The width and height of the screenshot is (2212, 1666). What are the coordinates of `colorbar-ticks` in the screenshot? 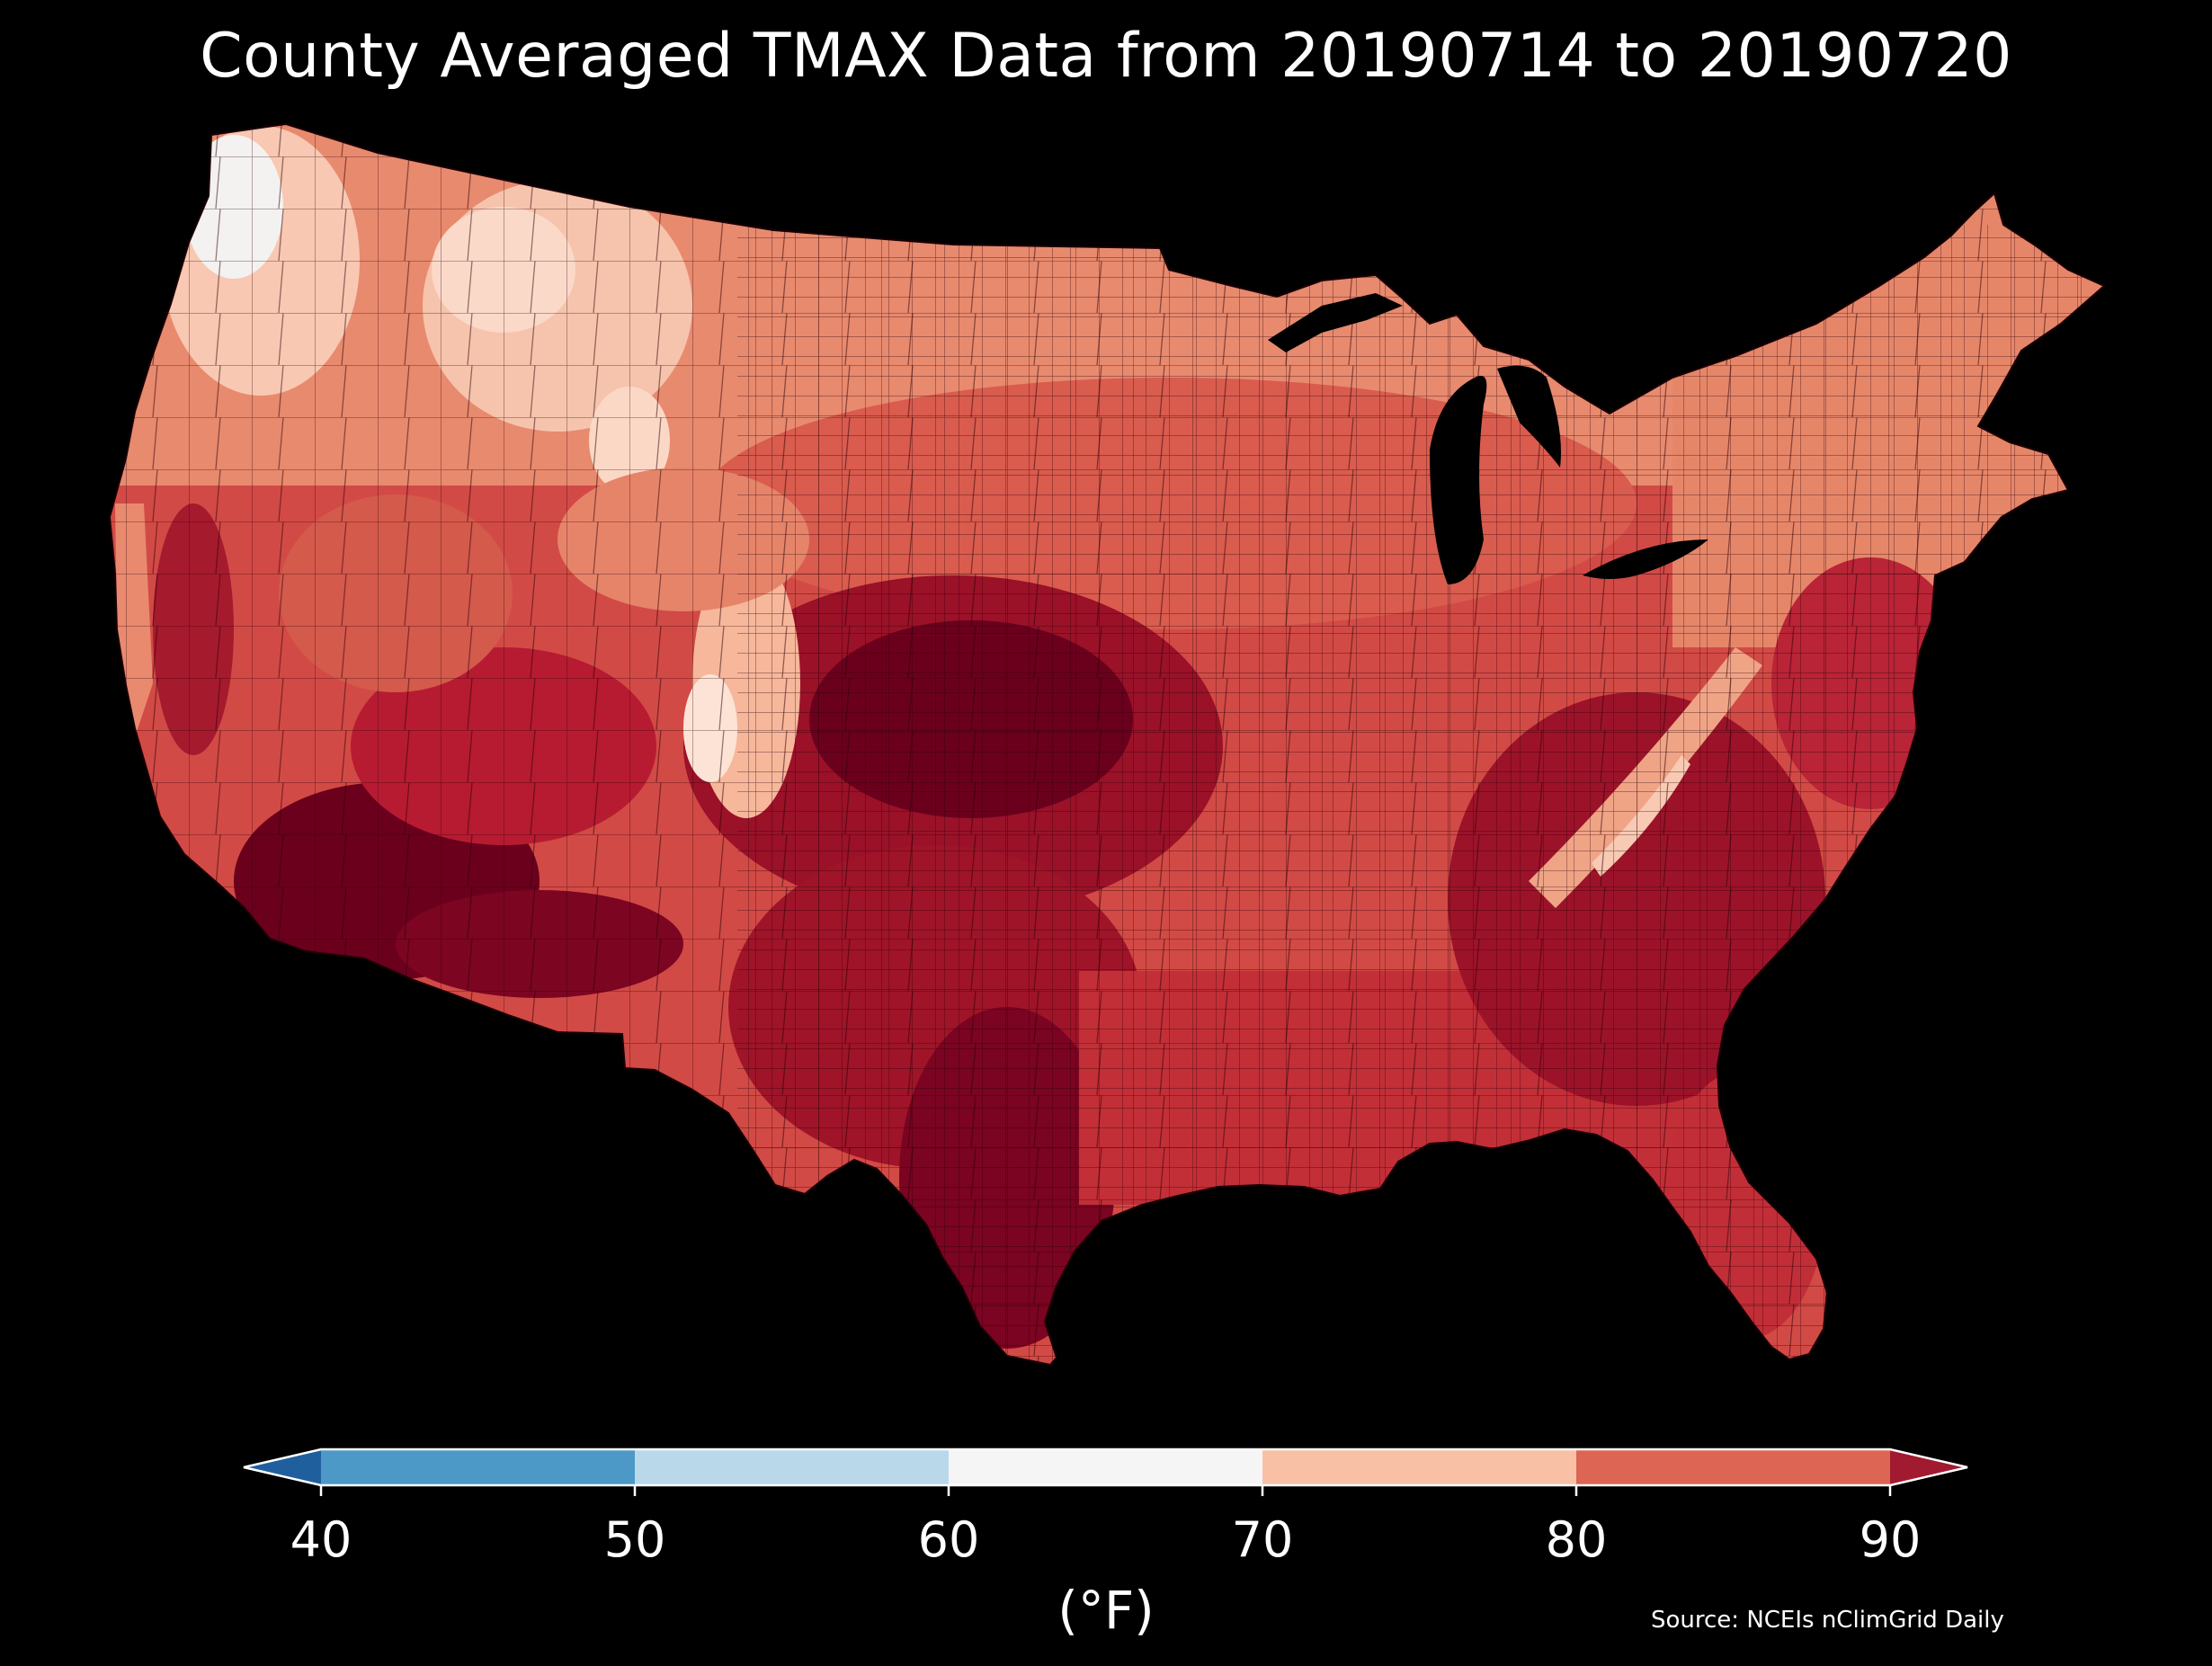 It's located at (1105, 1491).